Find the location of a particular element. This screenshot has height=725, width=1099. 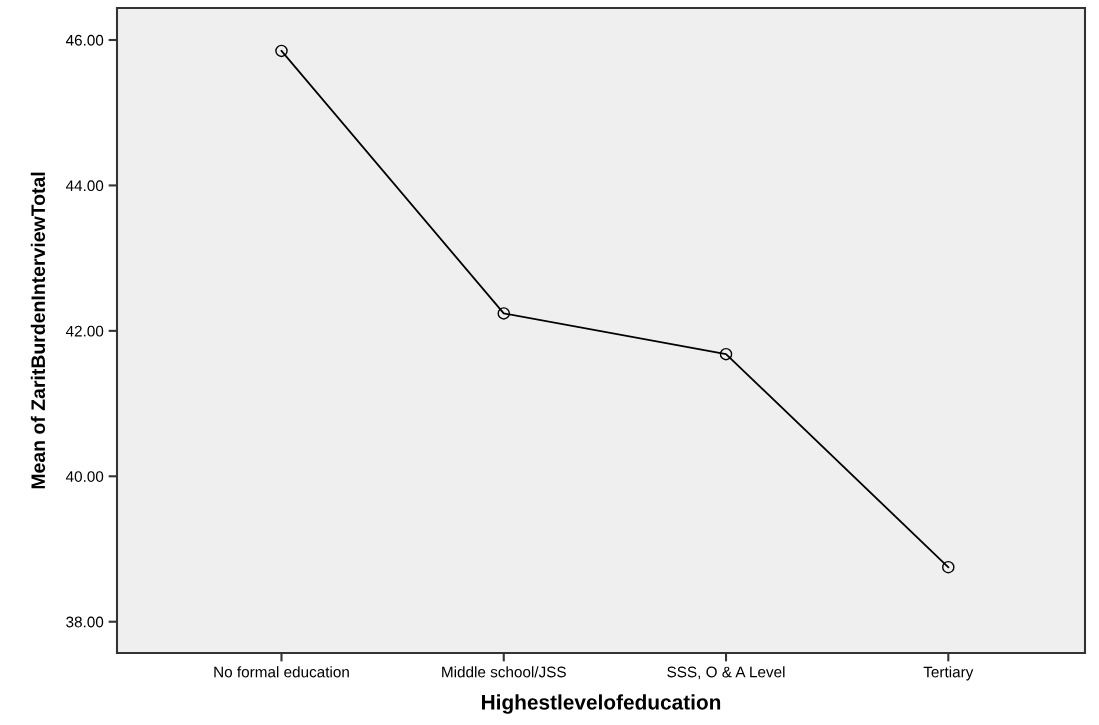

x-tick-label: SSS, O & A Level is located at coordinates (726, 673).